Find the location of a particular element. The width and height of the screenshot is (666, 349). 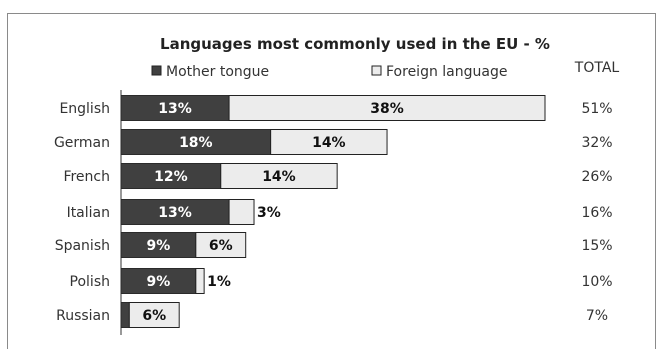

data-label-mother-tongue-german: 18% is located at coordinates (196, 143).